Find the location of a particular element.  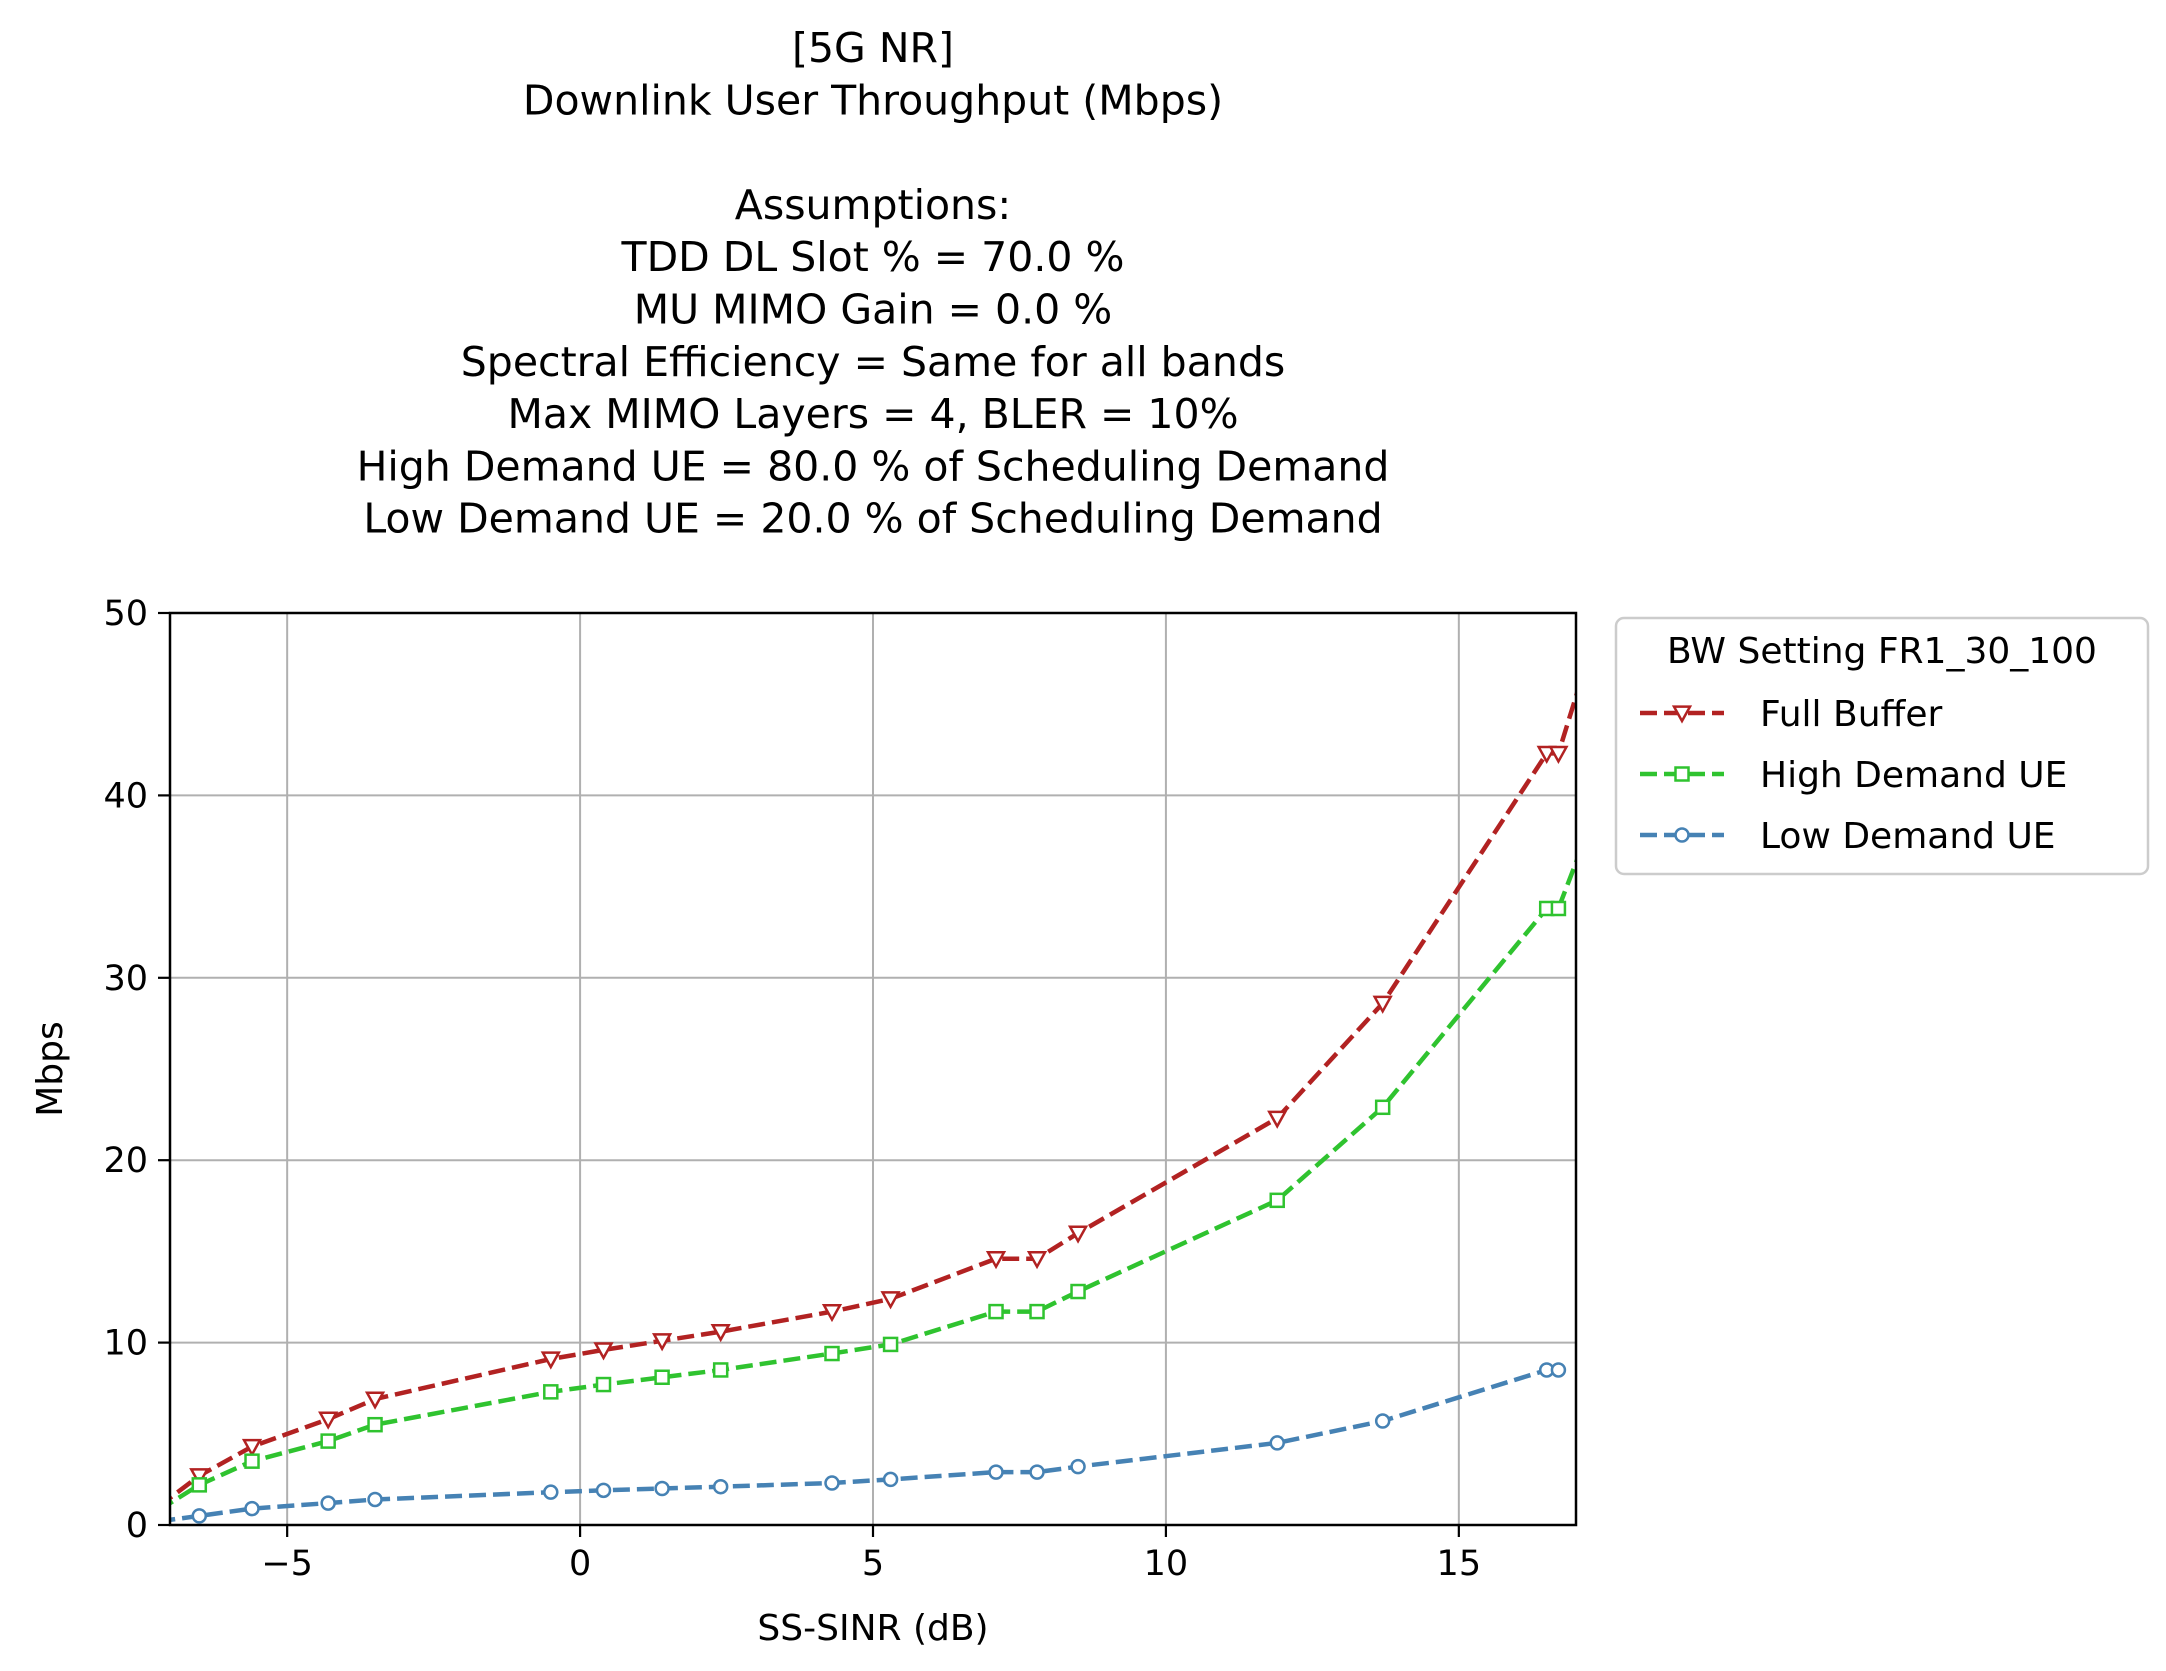

title-line: Downlink User Throughput (Mbps) is located at coordinates (873, 100).